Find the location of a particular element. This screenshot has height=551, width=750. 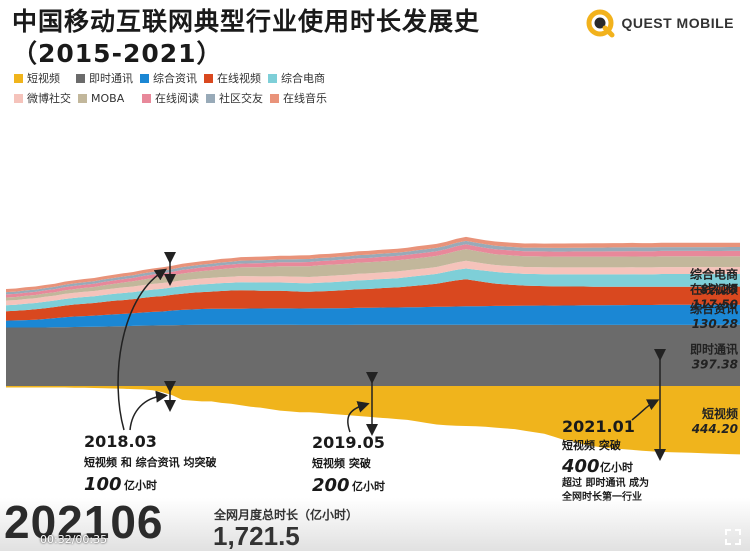

legend-item: 微博社交 is located at coordinates (46, 98).